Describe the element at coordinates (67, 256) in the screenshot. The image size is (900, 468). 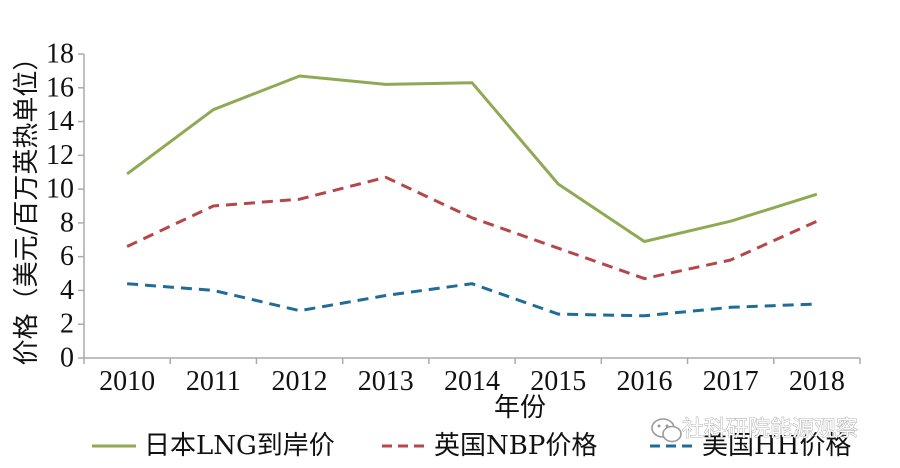
I see `y-tick-label: 6` at that location.